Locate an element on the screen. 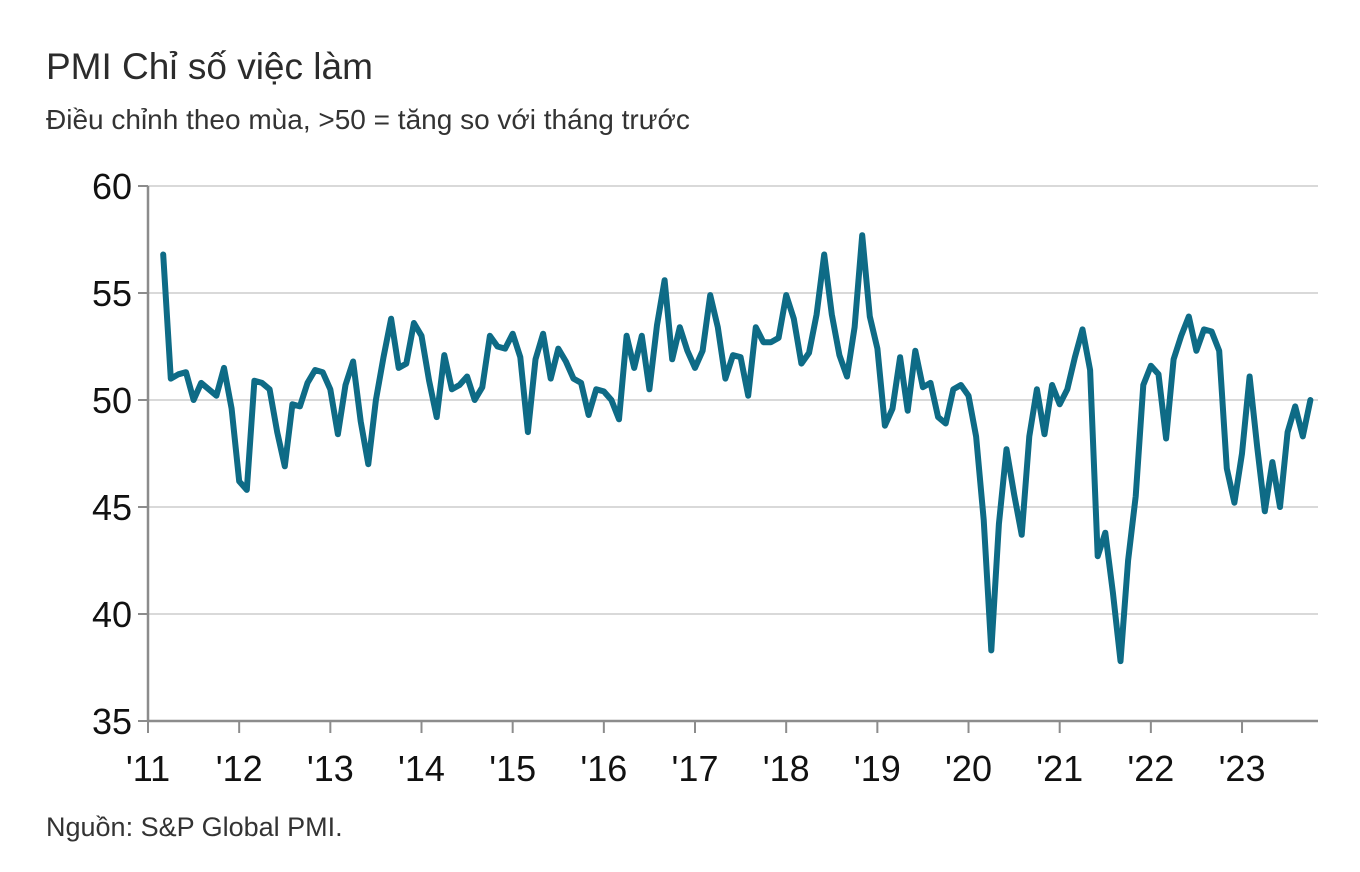  y-tick-label: 55 is located at coordinates (112, 293).